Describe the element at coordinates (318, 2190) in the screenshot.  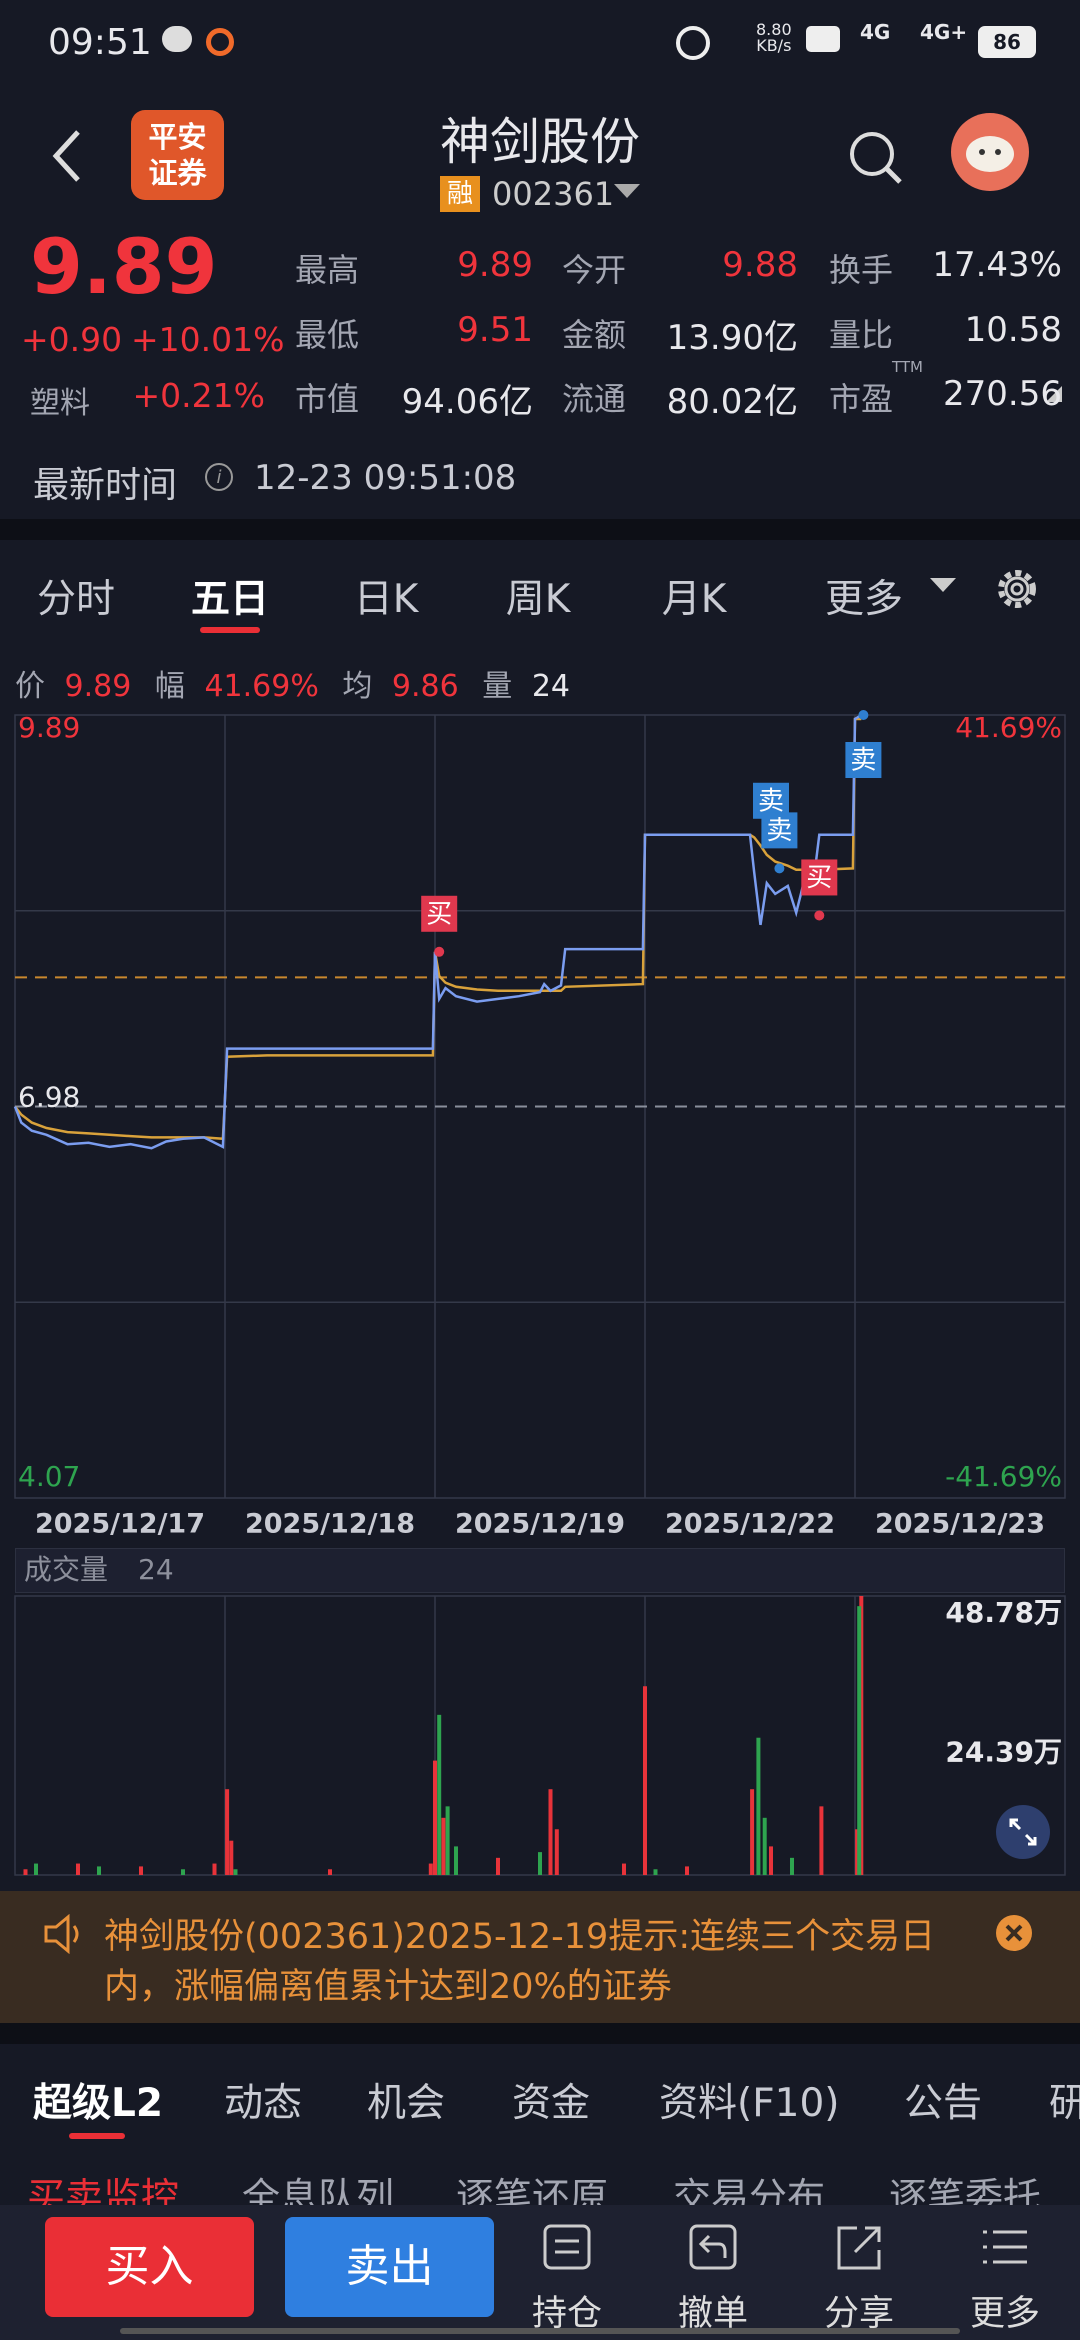
I see `sub-tab: 全息队列` at that location.